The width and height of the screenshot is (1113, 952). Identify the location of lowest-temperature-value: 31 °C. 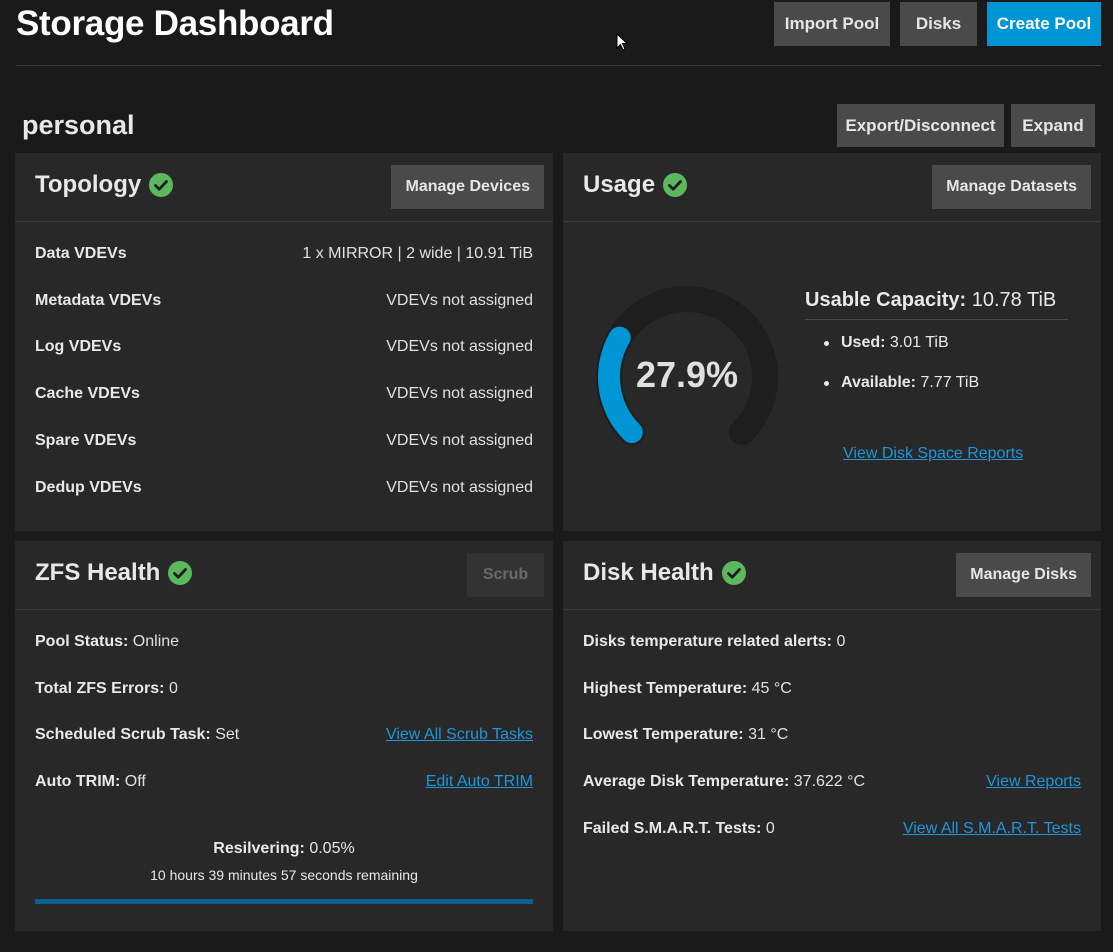
(768, 734).